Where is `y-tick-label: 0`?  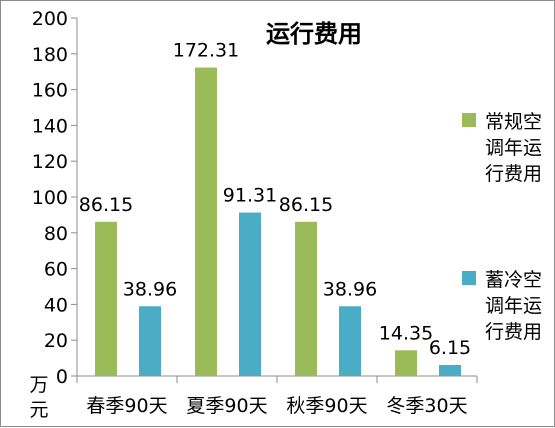
y-tick-label: 0 is located at coordinates (62, 377).